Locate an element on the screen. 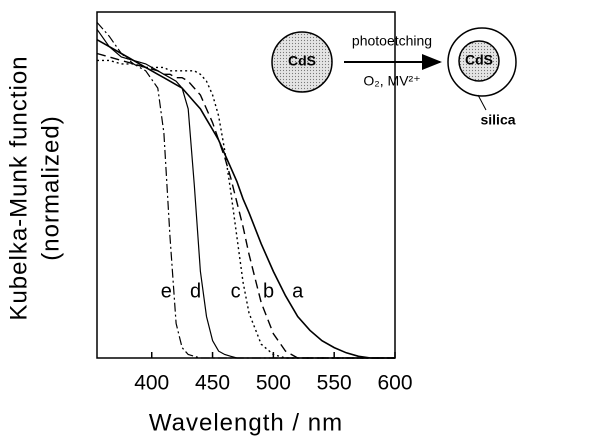 Image resolution: width=606 pixels, height=440 pixels. x-tick-label: 550 is located at coordinates (334, 383).